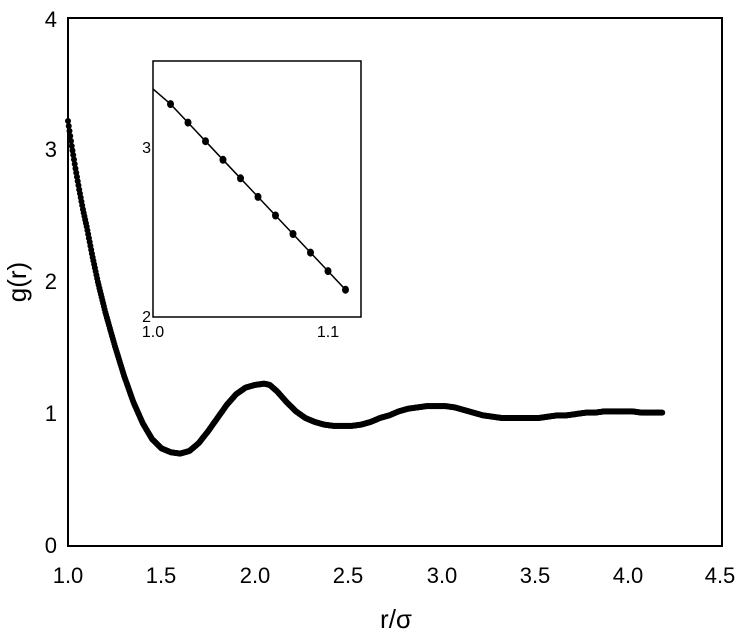 The height and width of the screenshot is (639, 746). What do you see at coordinates (153, 332) in the screenshot?
I see `inset-x-tick-label: 1.0` at bounding box center [153, 332].